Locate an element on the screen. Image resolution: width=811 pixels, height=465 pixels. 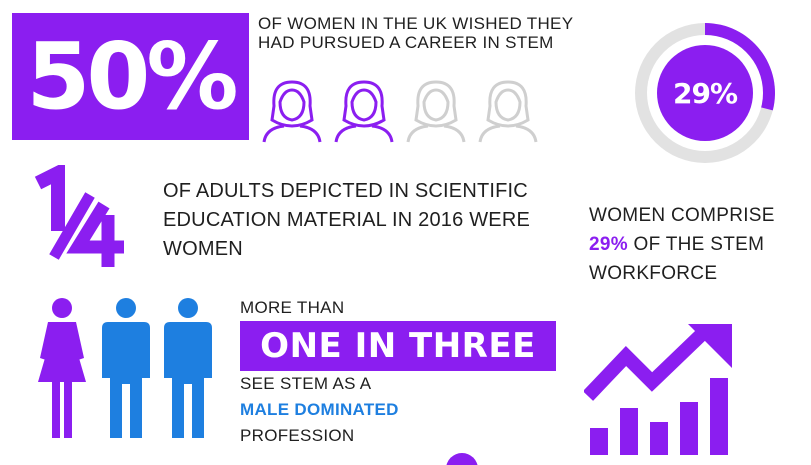
workforce-donut: 29% is located at coordinates (705, 93).